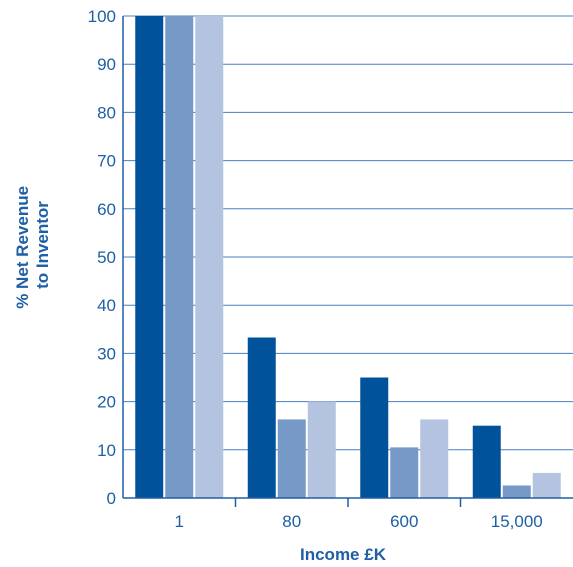 Image resolution: width=573 pixels, height=567 pixels. What do you see at coordinates (106, 112) in the screenshot?
I see `y-tick-label: 80` at bounding box center [106, 112].